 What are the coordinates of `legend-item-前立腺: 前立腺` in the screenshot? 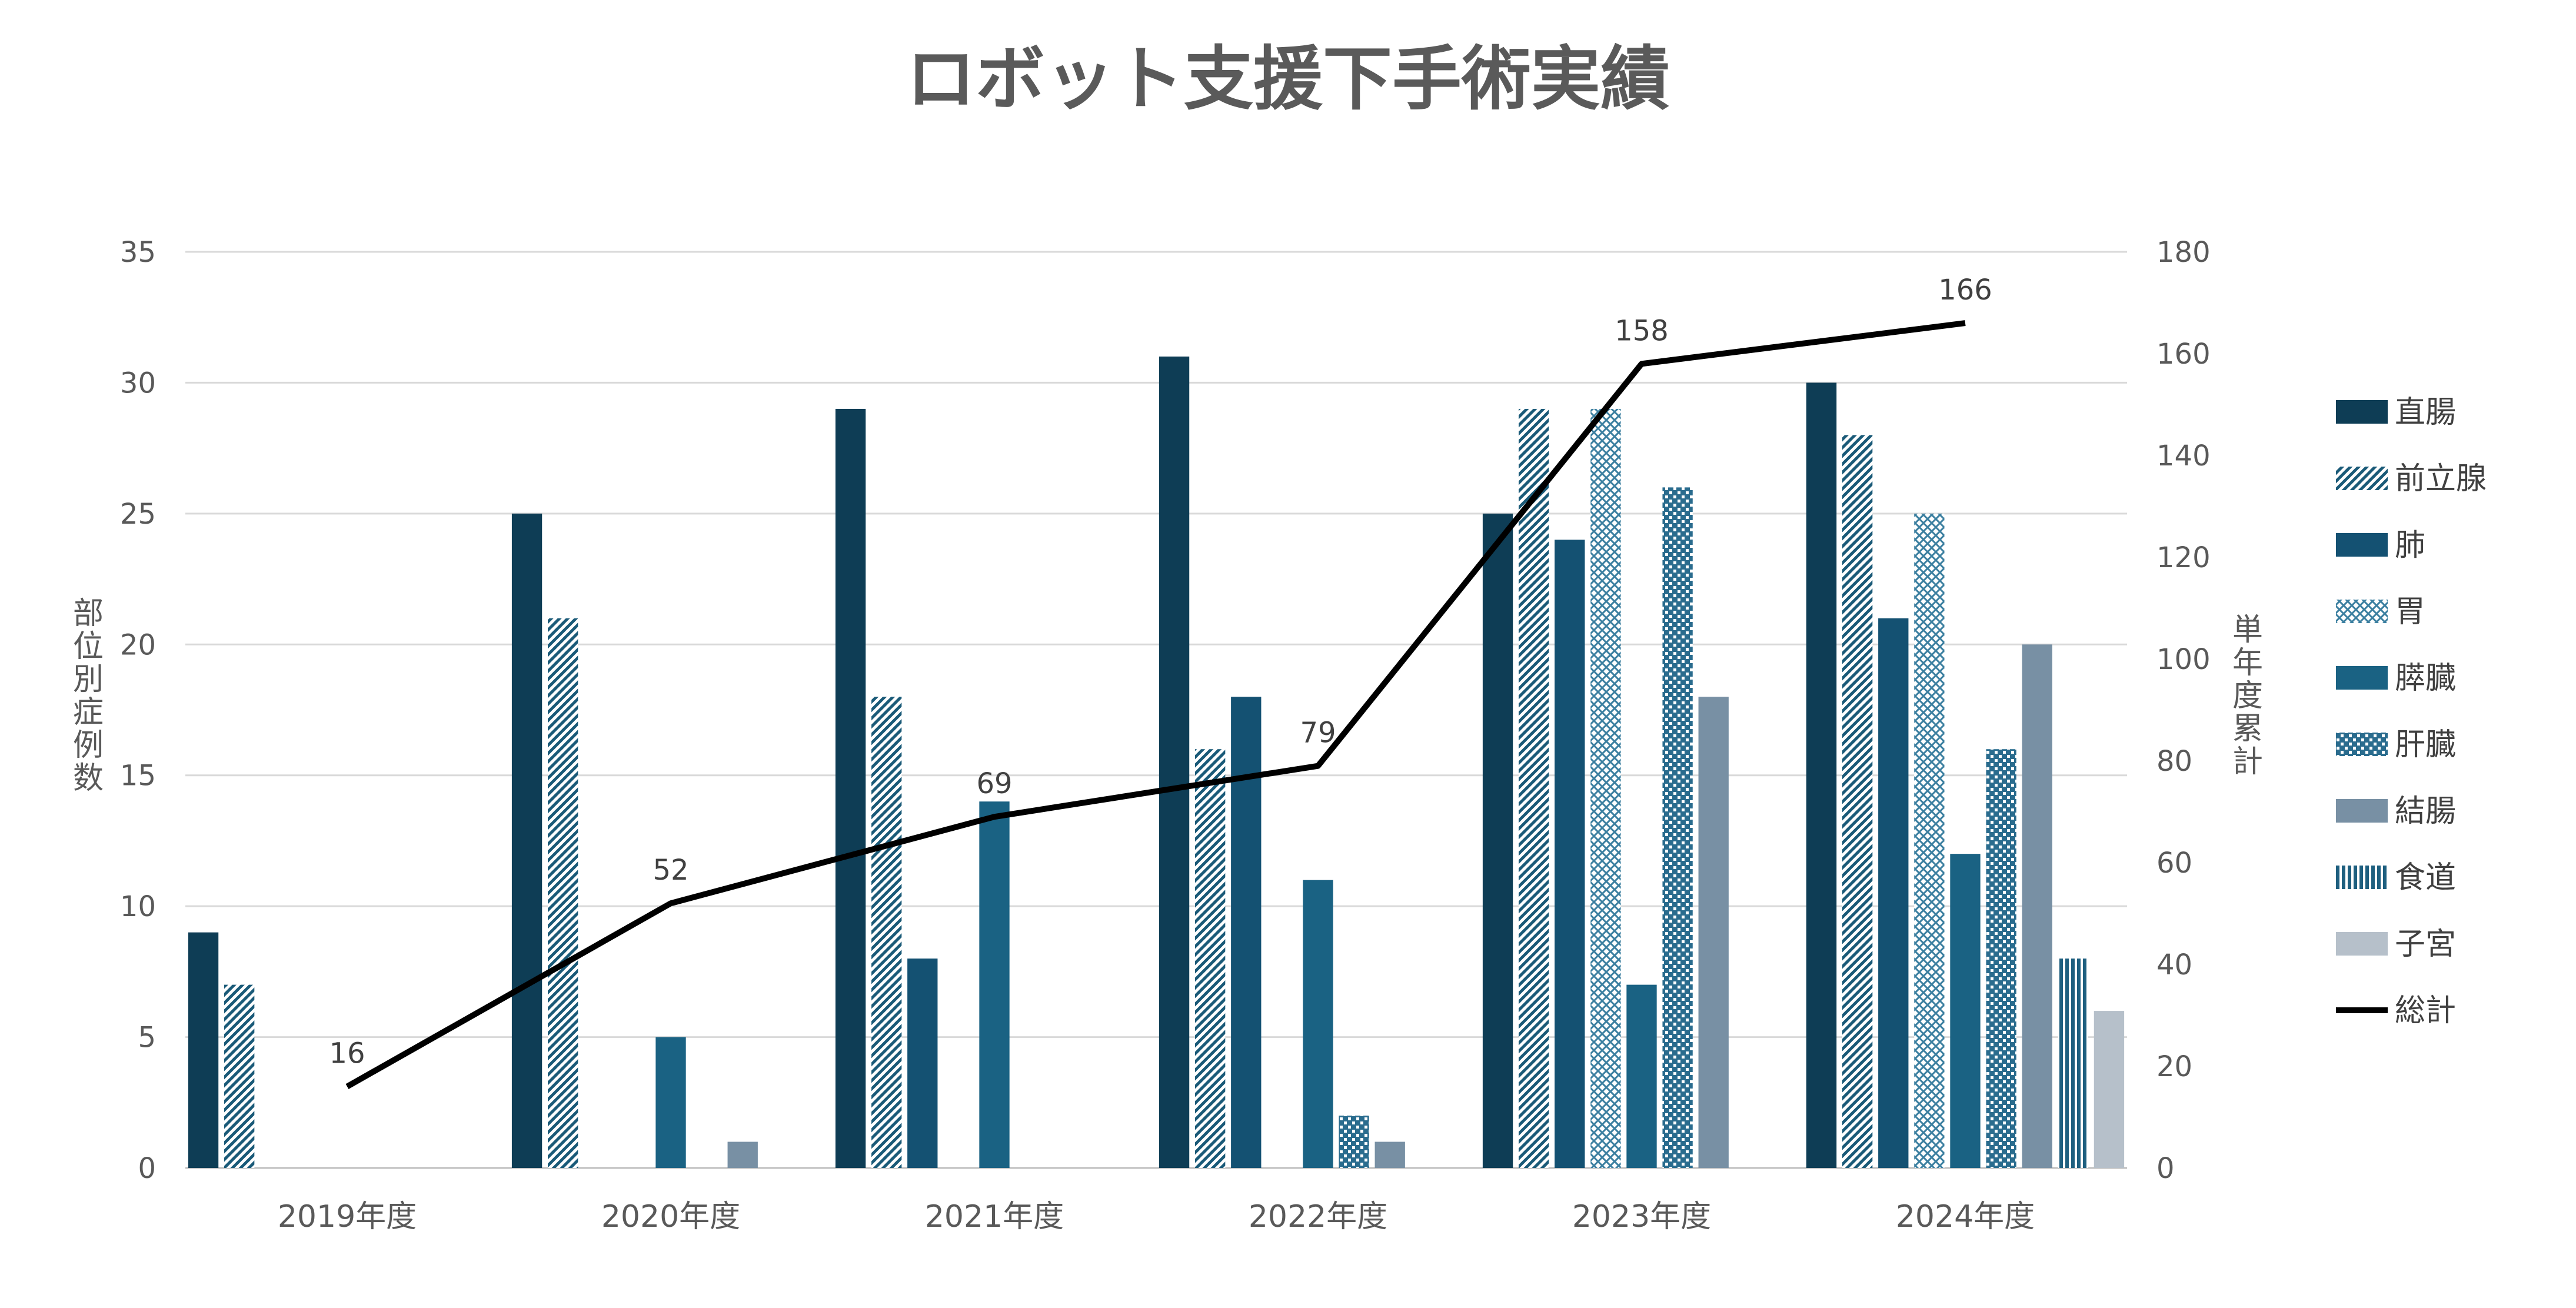 It's located at (2411, 479).